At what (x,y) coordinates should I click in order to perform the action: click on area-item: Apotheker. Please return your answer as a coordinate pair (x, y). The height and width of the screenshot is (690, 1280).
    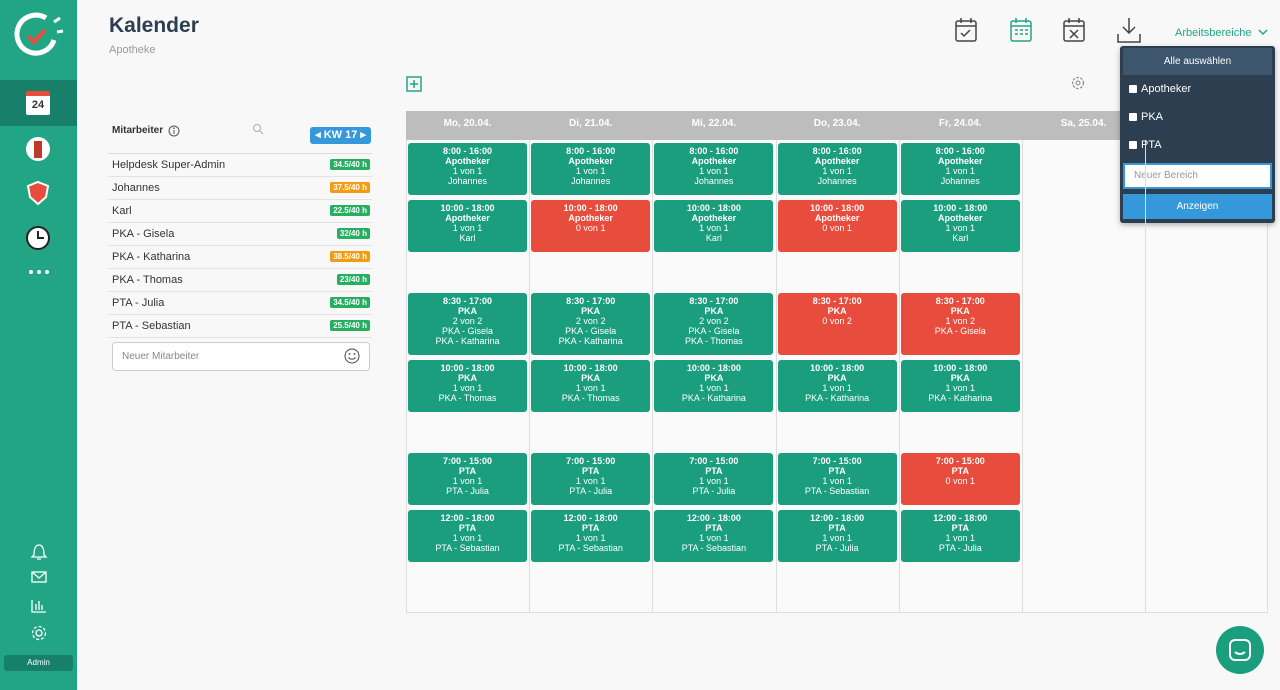
    Looking at the image, I should click on (1166, 89).